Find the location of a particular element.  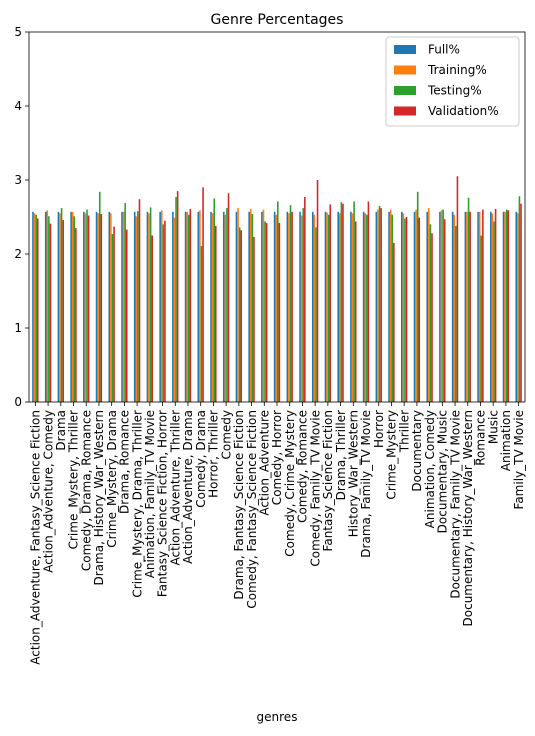

x-tick-label: Family_TV Movie is located at coordinates (519, 459).